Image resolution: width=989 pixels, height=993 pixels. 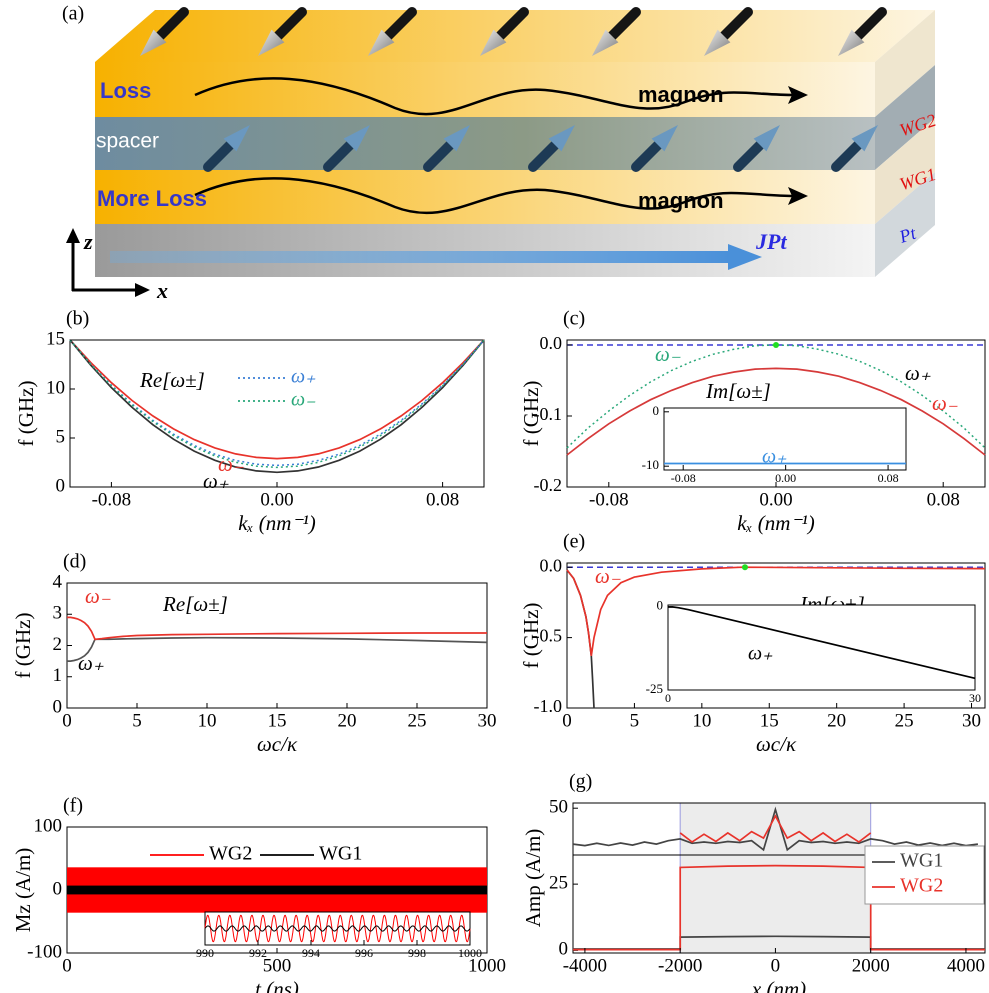 I want to click on wg2-layer, so click(x=485, y=89).